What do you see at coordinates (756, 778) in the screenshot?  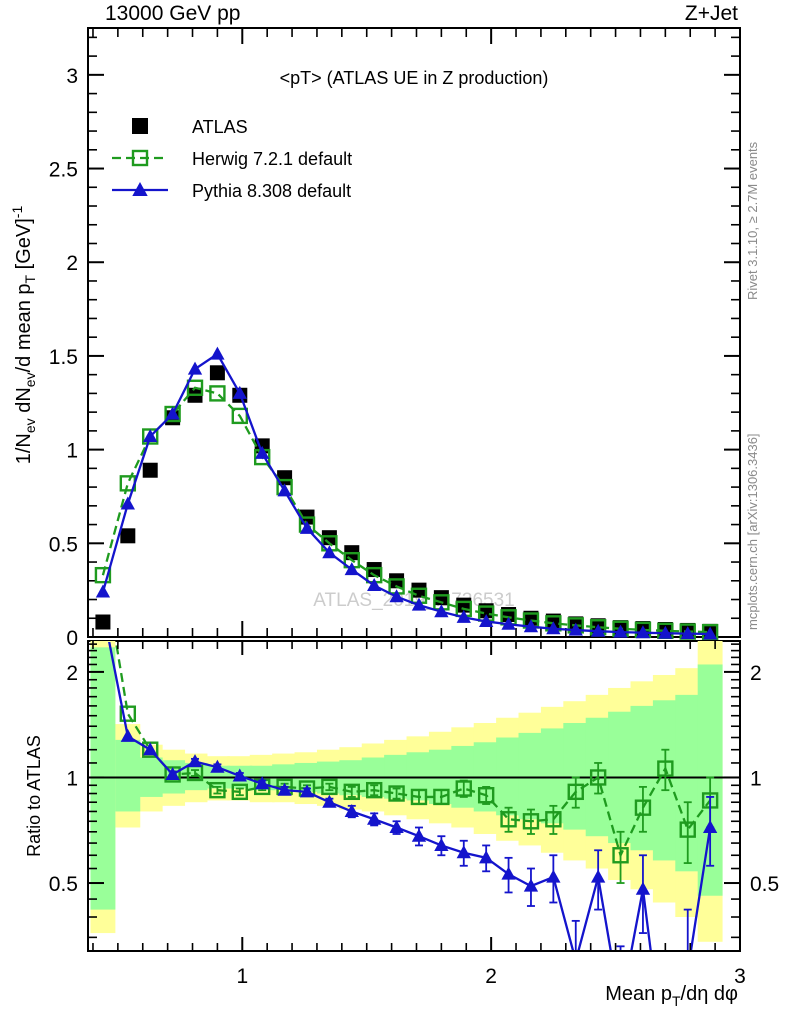 I see `ratio-y-tick-label: 1` at bounding box center [756, 778].